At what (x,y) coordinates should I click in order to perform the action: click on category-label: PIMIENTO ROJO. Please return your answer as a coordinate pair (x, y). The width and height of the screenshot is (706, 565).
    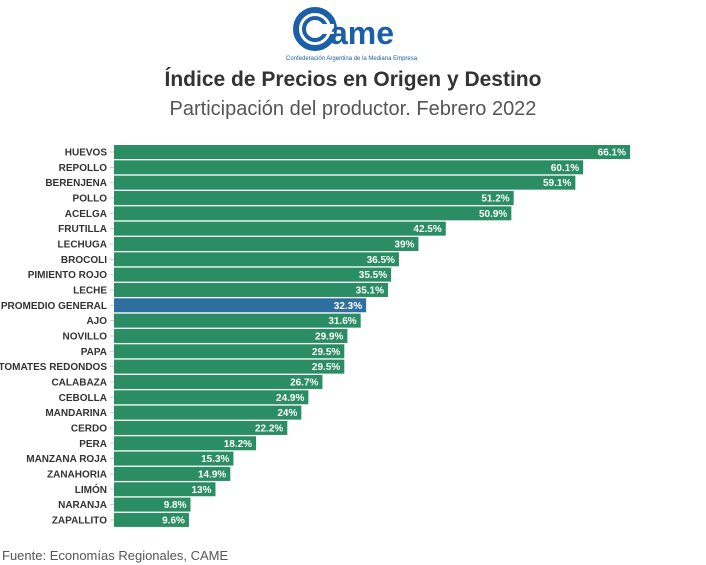
    Looking at the image, I should click on (67, 275).